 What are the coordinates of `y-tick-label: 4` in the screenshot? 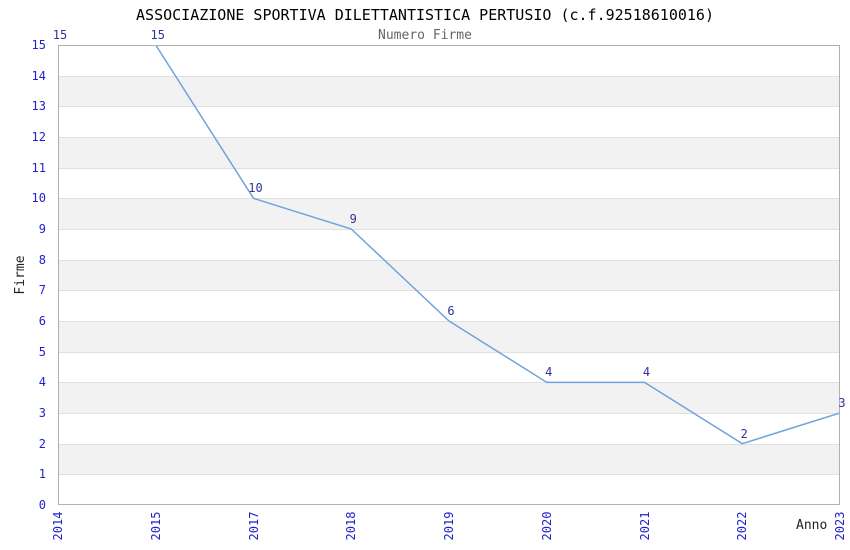 It's located at (42, 382).